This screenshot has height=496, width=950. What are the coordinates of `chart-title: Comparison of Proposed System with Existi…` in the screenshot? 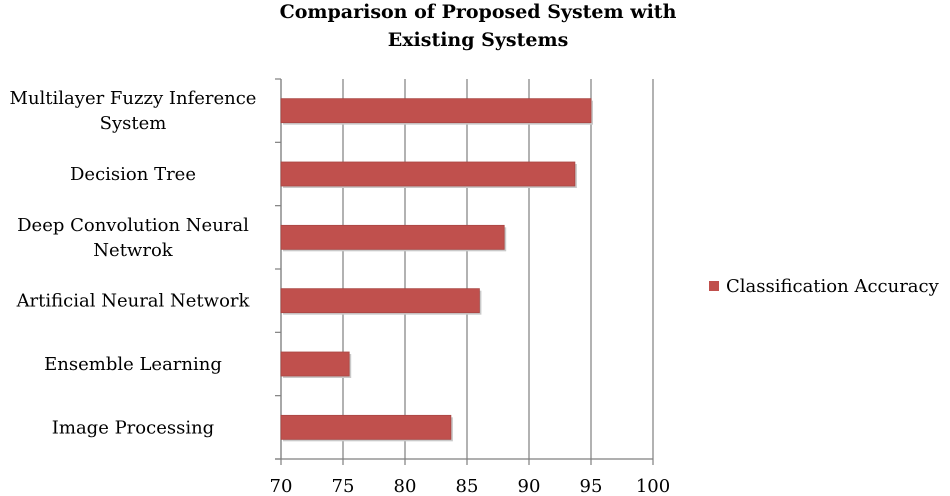 It's located at (478, 26).